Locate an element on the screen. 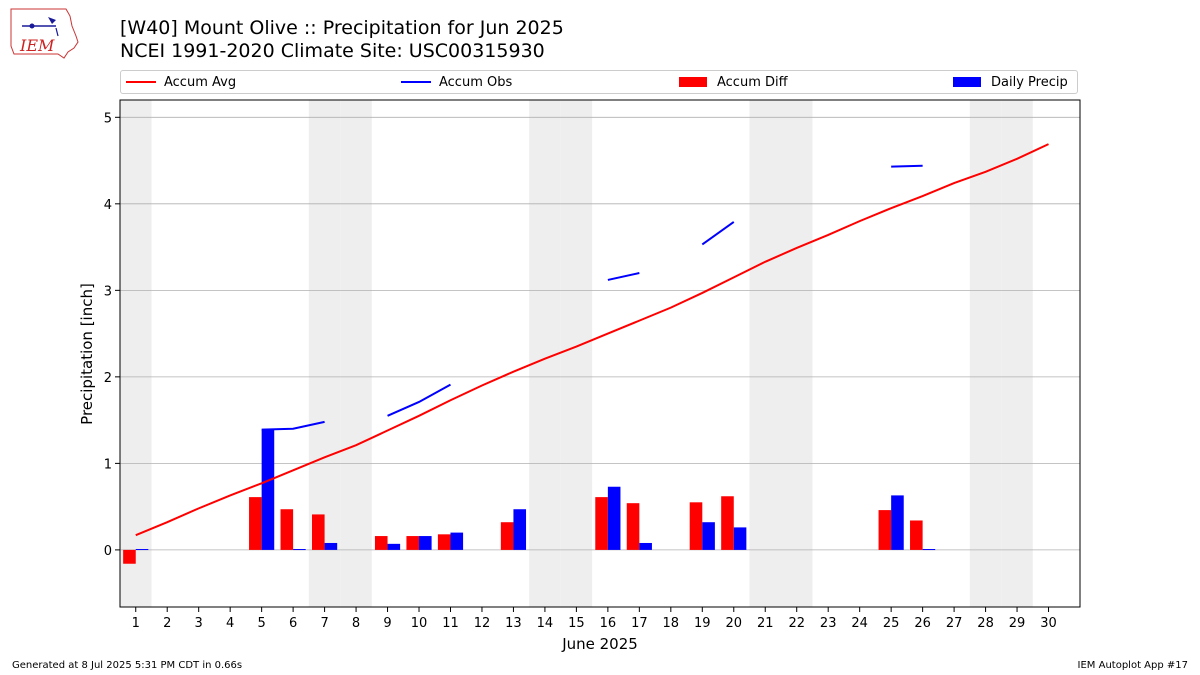 The height and width of the screenshot is (675, 1200). x-tick-label-18: 18 is located at coordinates (671, 623).